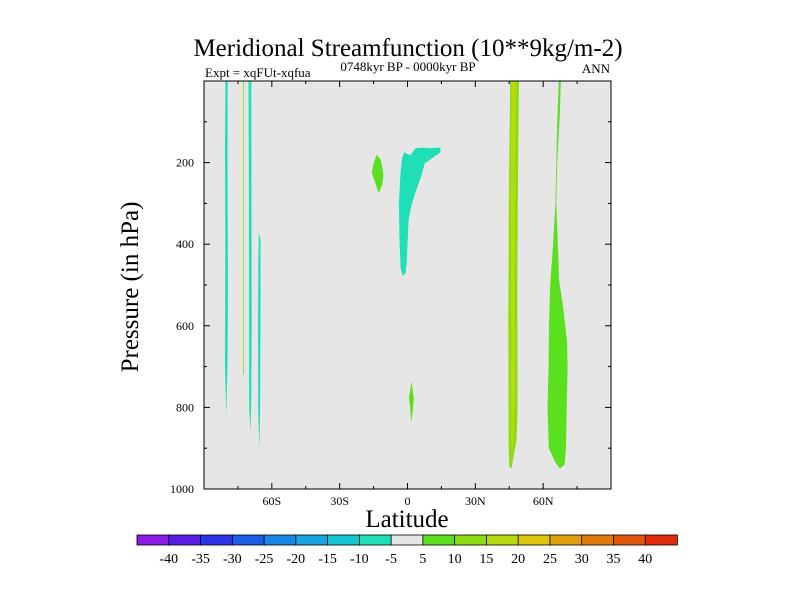 This screenshot has width=800, height=600. Describe the element at coordinates (271, 501) in the screenshot. I see `x-tick-label: 60S` at that location.